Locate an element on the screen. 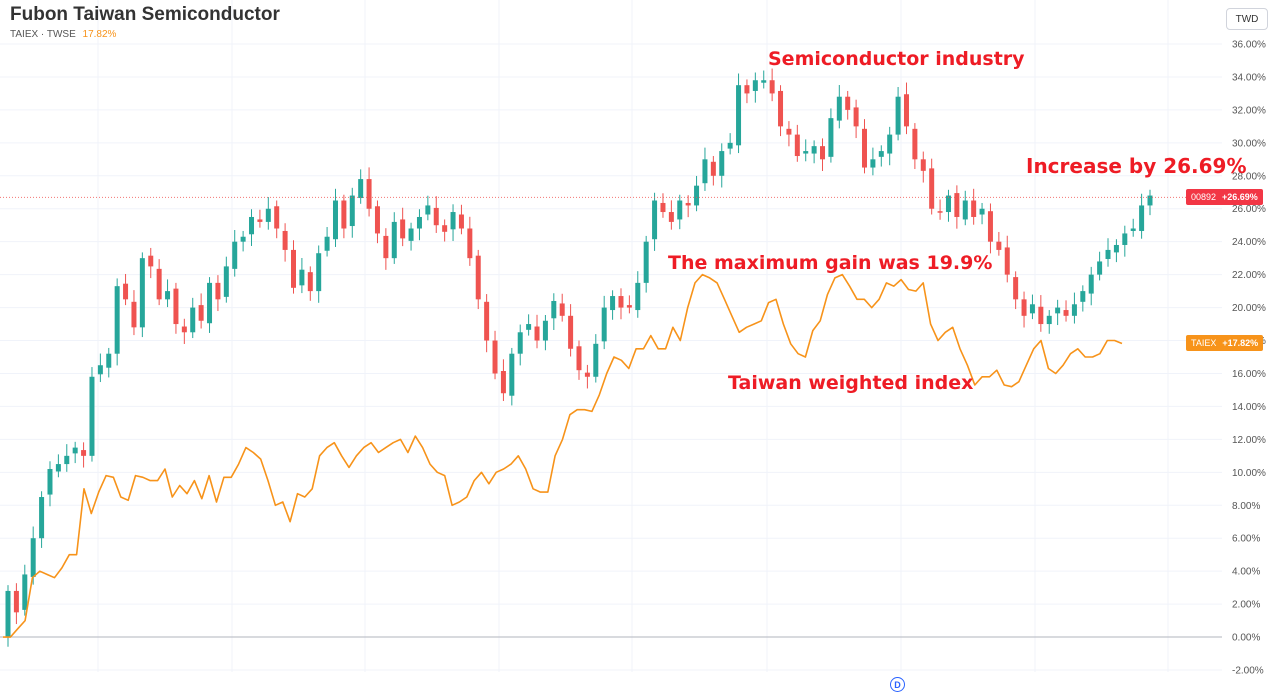  dividend-marker-icon: D is located at coordinates (897, 684).